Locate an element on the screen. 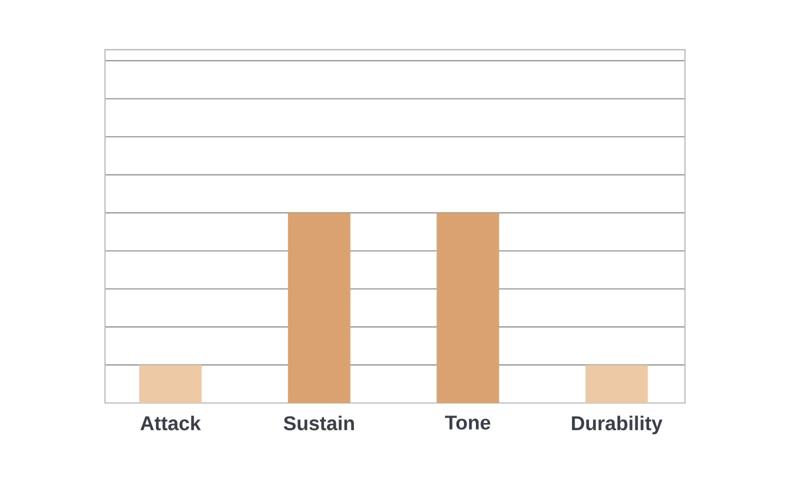 The width and height of the screenshot is (800, 500). x-tick-label: Tone is located at coordinates (467, 423).